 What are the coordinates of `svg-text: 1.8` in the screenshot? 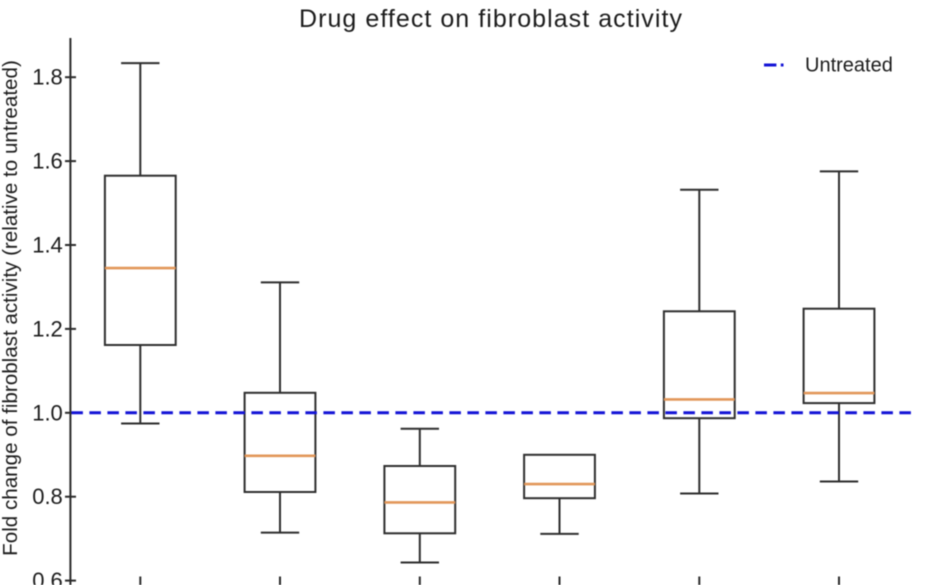 It's located at (47, 77).